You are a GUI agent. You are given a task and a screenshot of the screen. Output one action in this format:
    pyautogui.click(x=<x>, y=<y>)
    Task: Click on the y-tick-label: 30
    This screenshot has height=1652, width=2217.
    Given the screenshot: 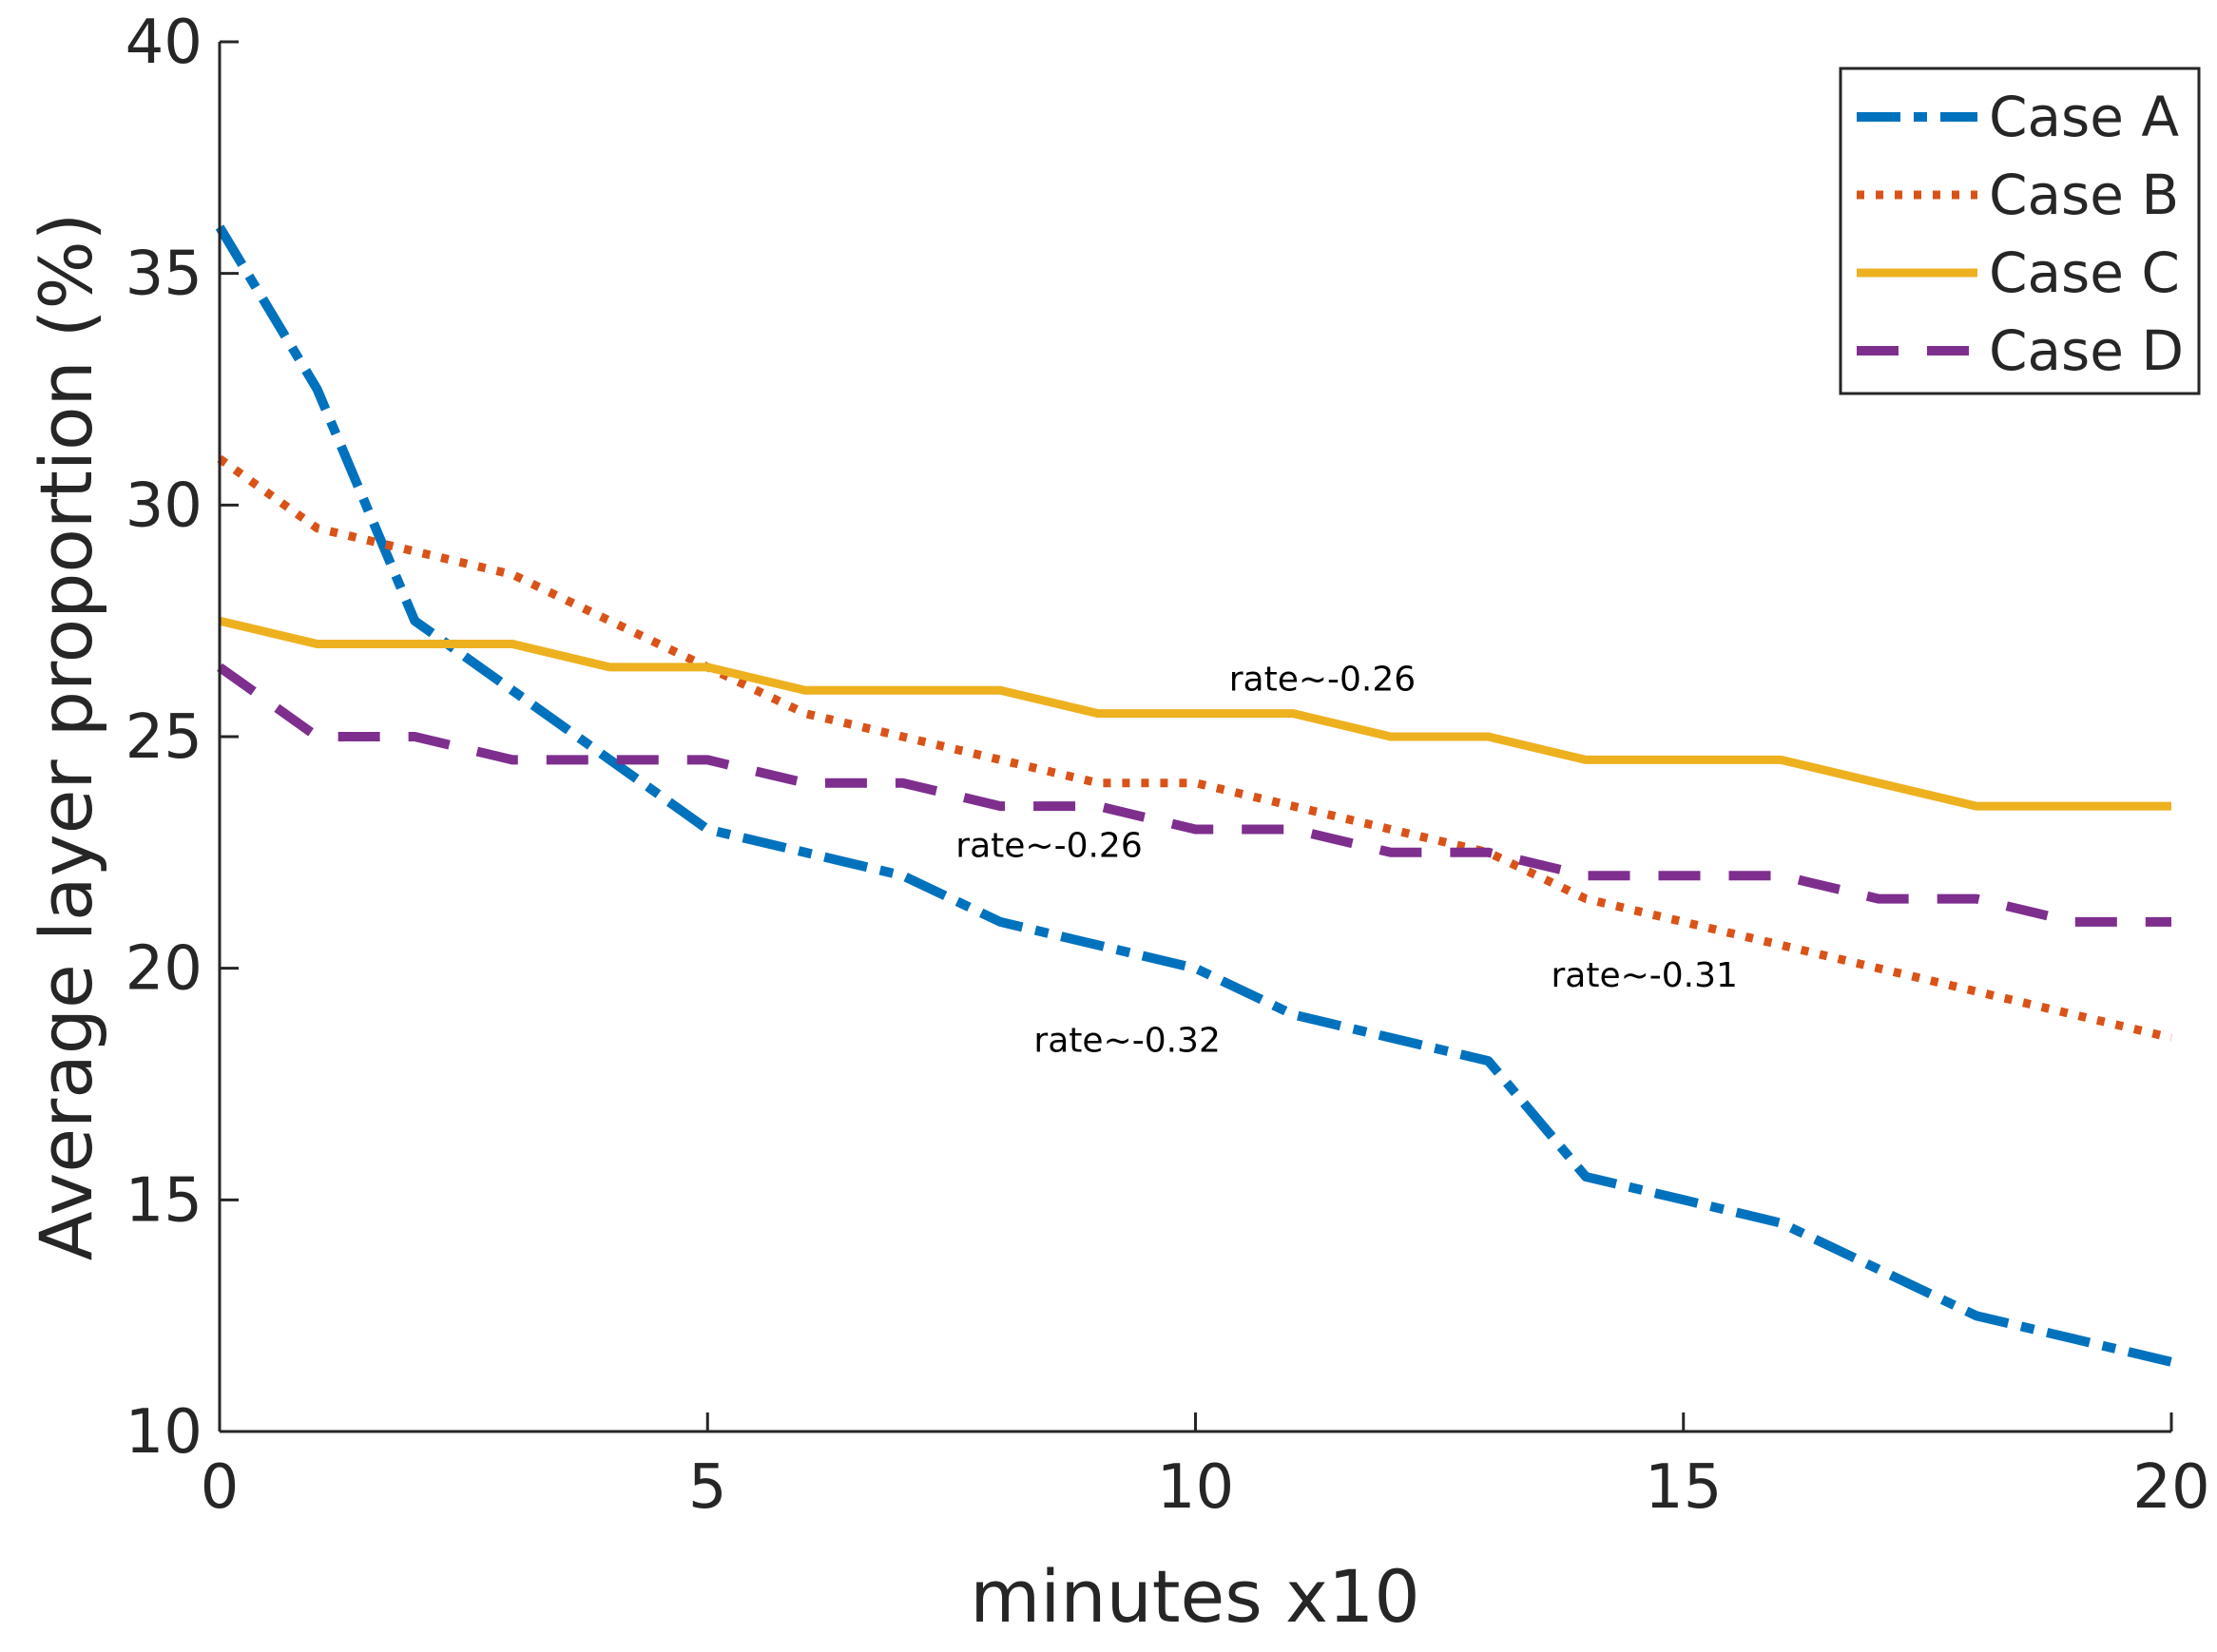 What is the action you would take?
    pyautogui.click(x=163, y=506)
    